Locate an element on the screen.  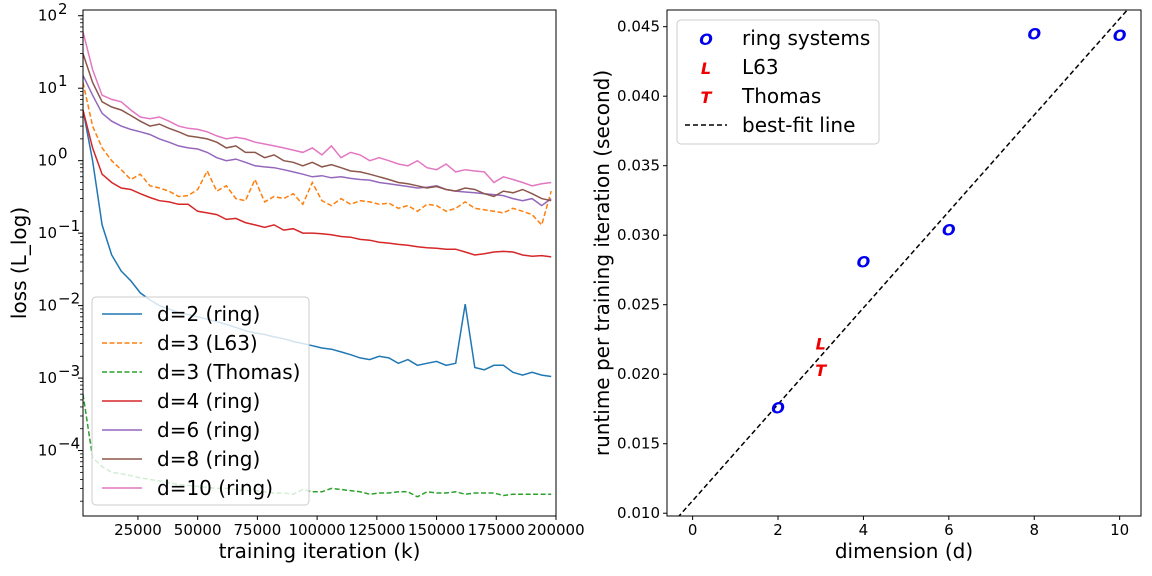
y-tick-exponent: −1 is located at coordinates (69, 226).